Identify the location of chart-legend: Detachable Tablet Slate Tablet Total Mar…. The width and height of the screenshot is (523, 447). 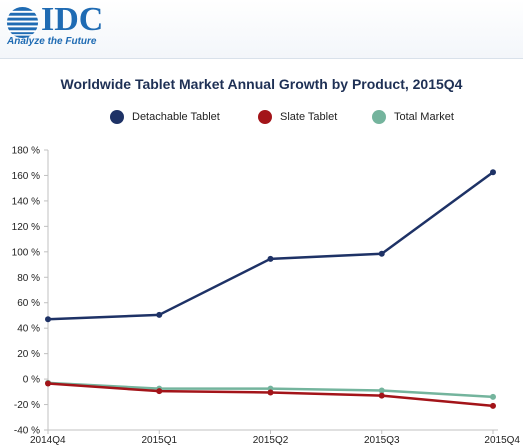
(261, 118).